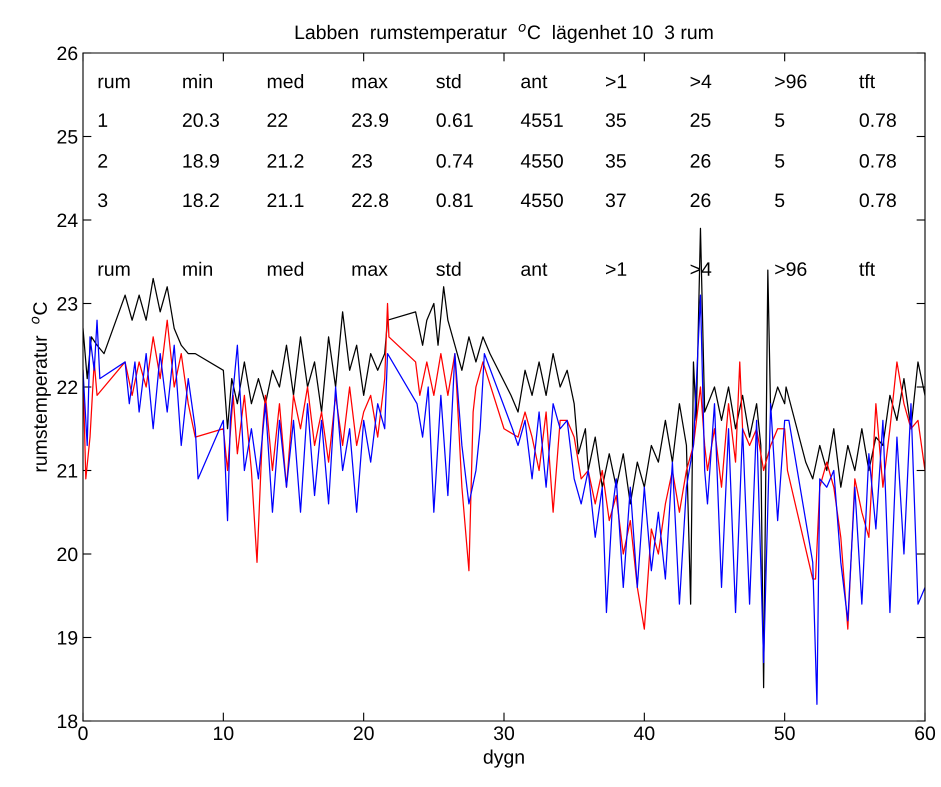 Image resolution: width=941 pixels, height=787 pixels. What do you see at coordinates (504, 34) in the screenshot?
I see `chart-title: Labben rumstemperatur $^{o}$C lägenhet 10 3 rum` at bounding box center [504, 34].